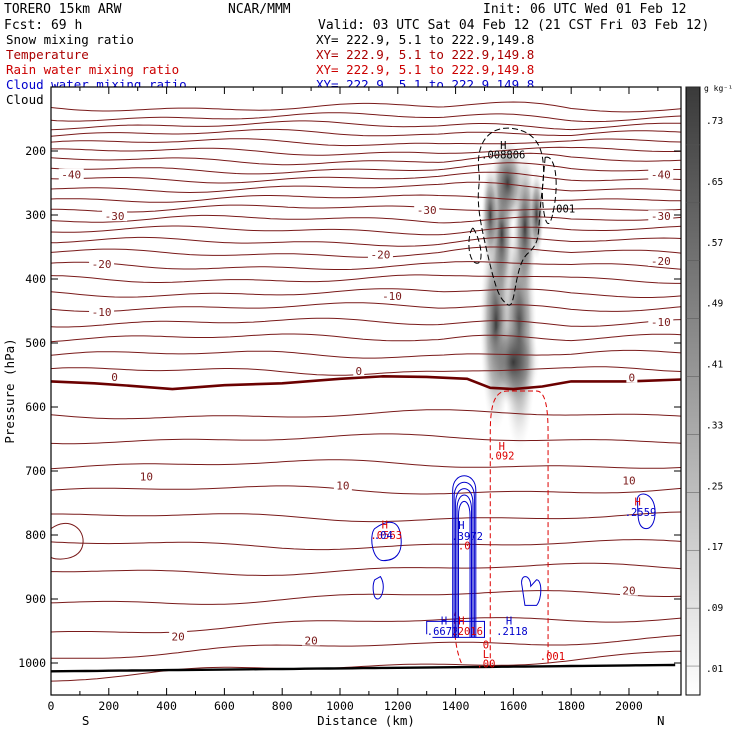 This screenshot has height=740, width=740. What do you see at coordinates (86, 720) in the screenshot?
I see `endpoint-south: S` at bounding box center [86, 720].